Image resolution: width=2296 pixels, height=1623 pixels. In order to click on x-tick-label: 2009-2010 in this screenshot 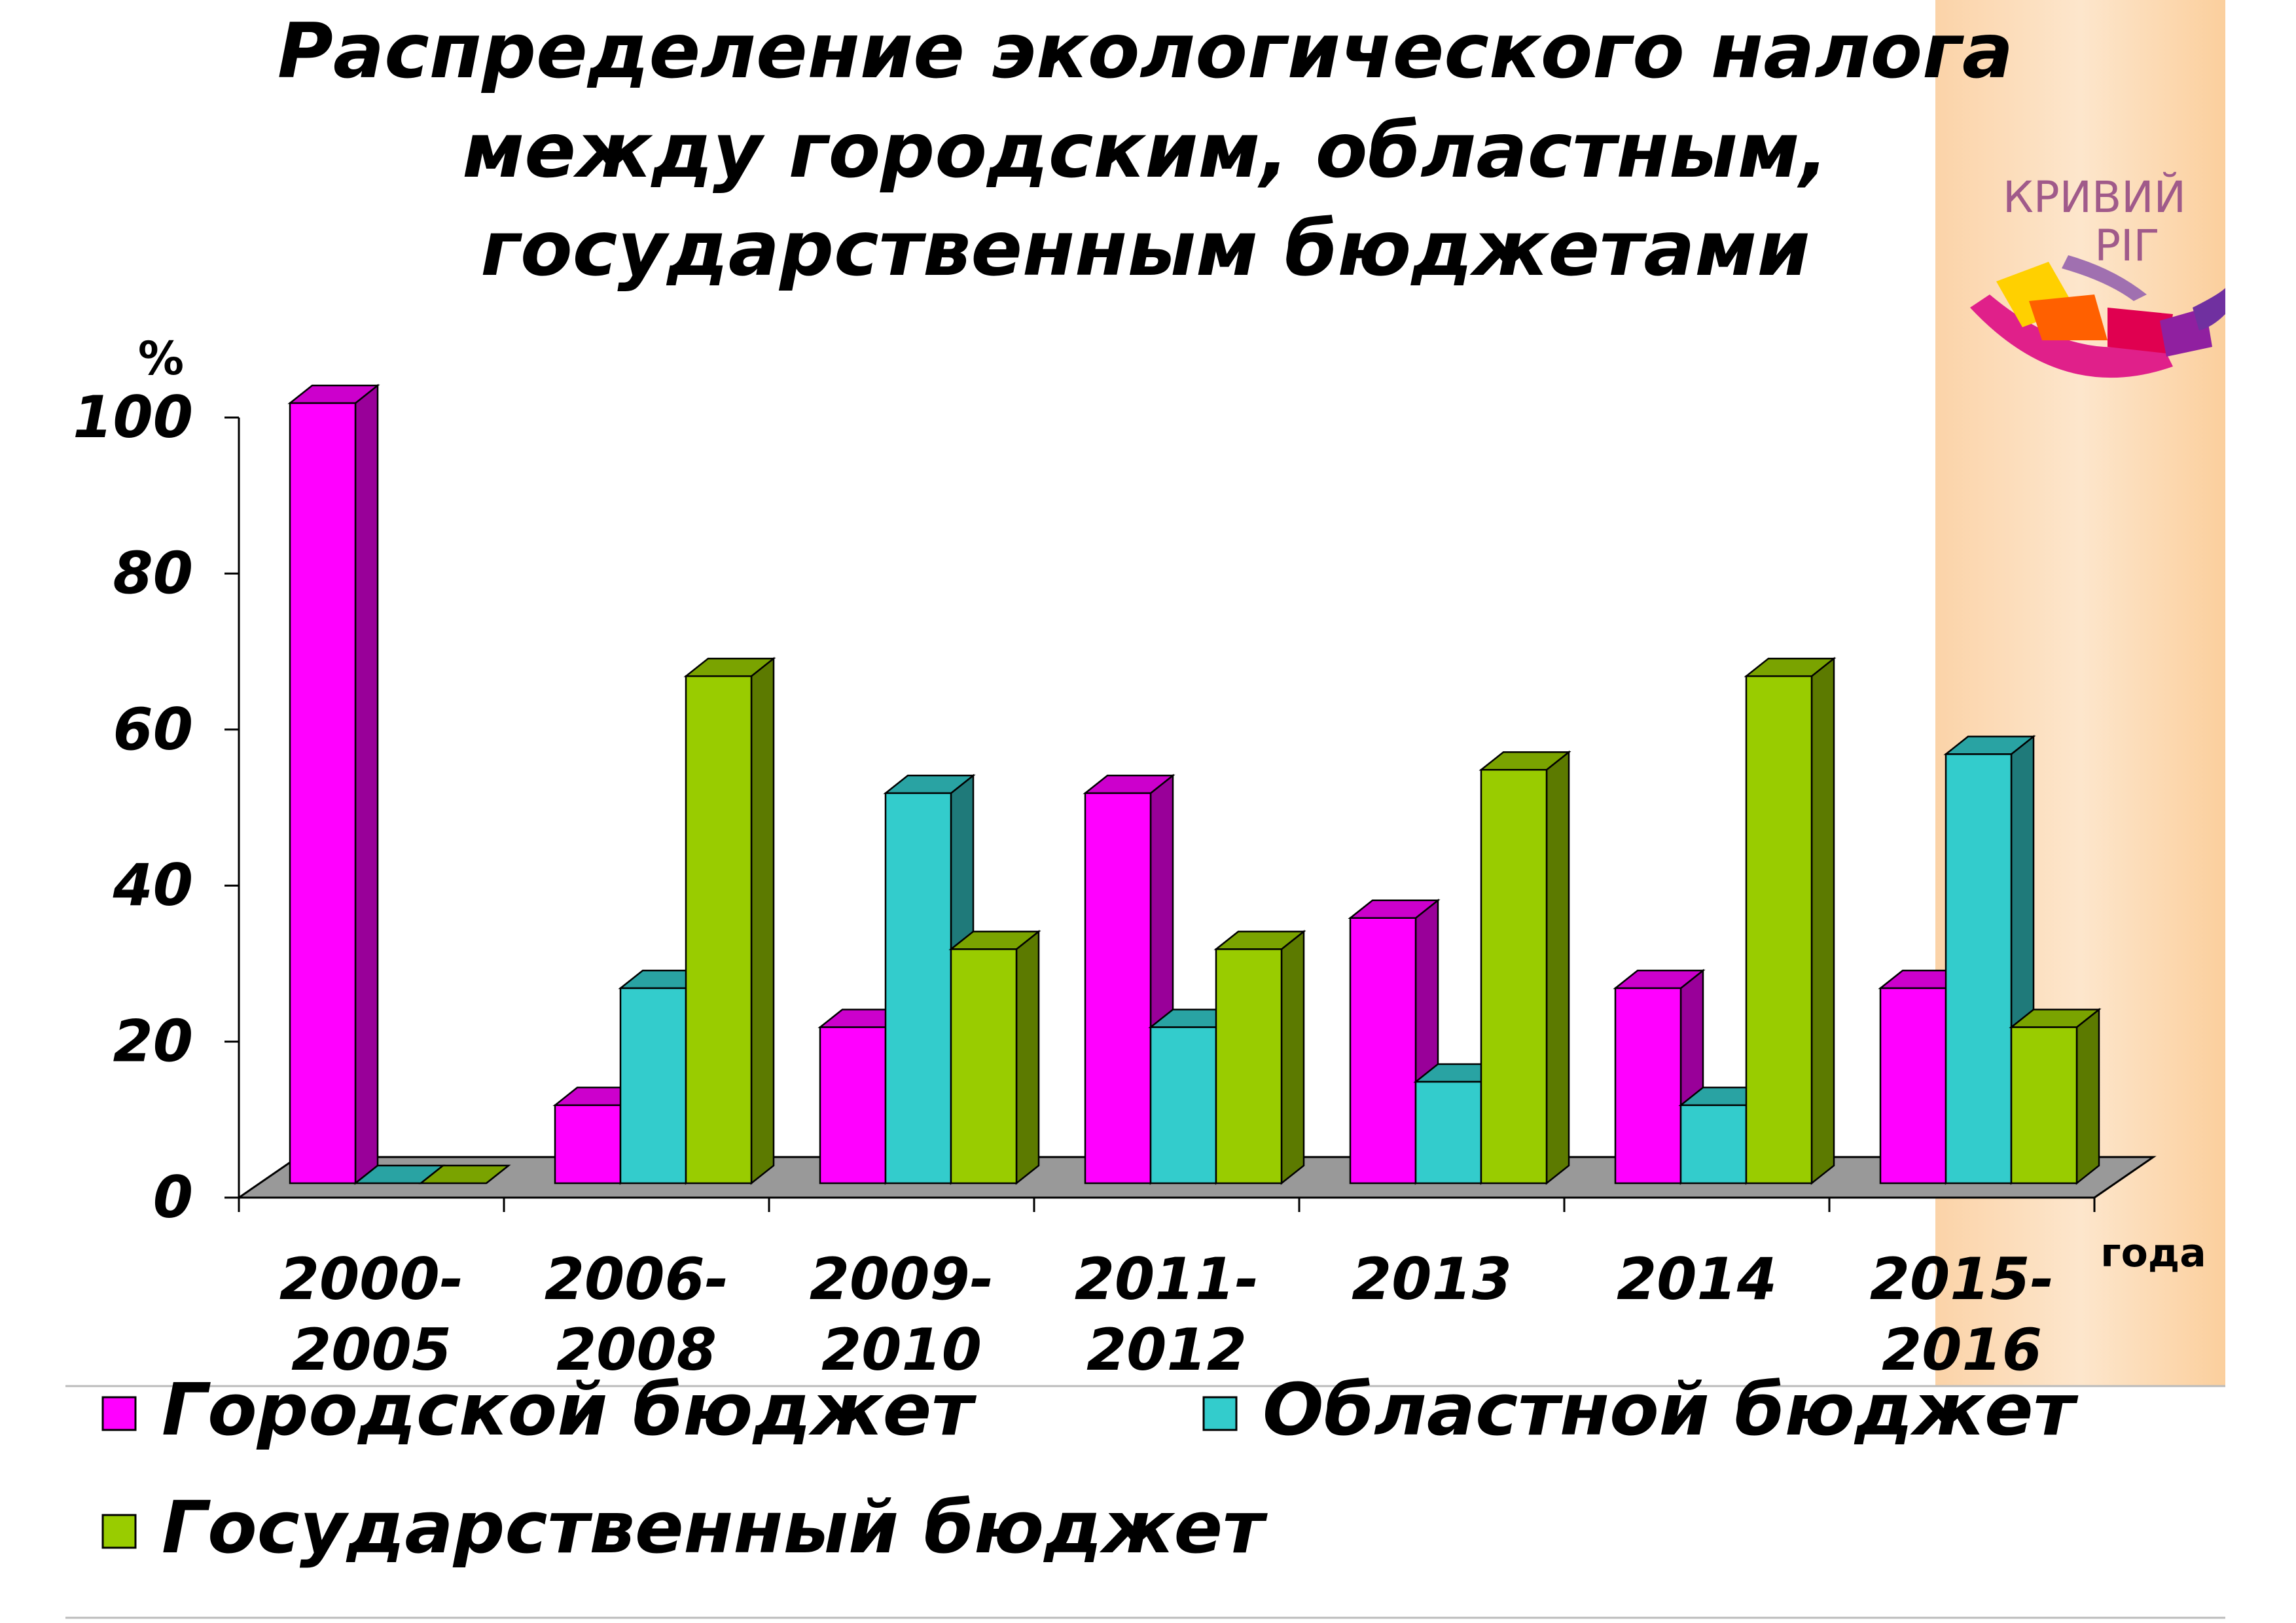, I will do `click(902, 1314)`.